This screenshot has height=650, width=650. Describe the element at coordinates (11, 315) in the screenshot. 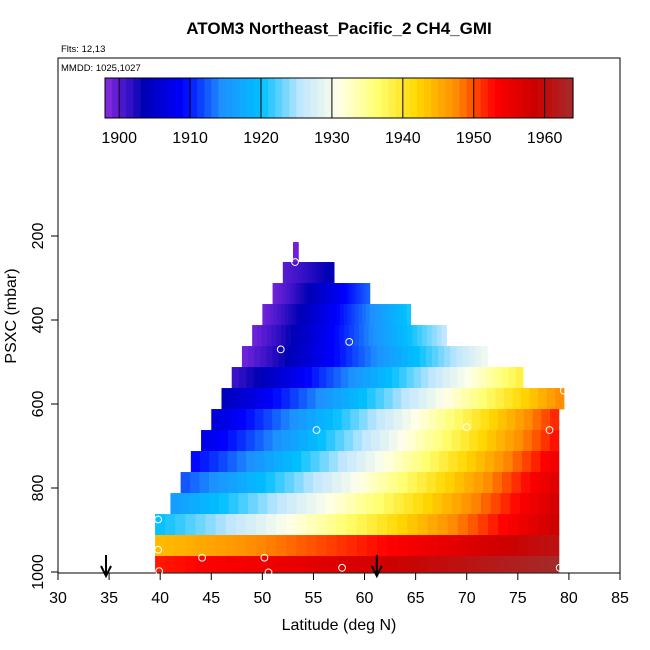

I see `y-axis-label: PSXC (mbar)` at that location.